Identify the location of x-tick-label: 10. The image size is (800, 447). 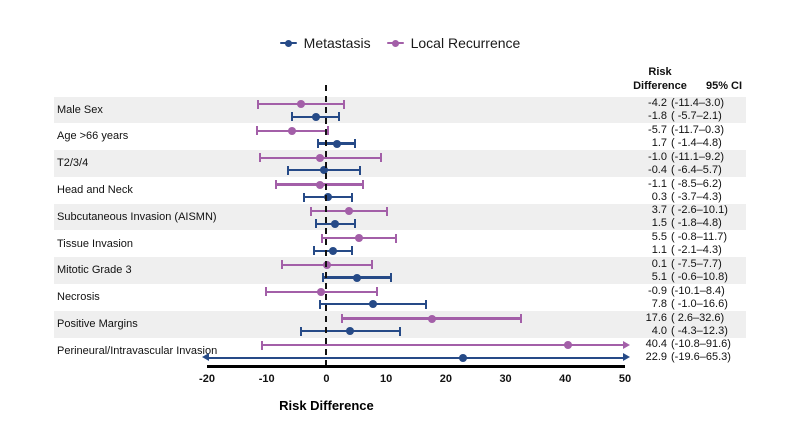
(386, 379).